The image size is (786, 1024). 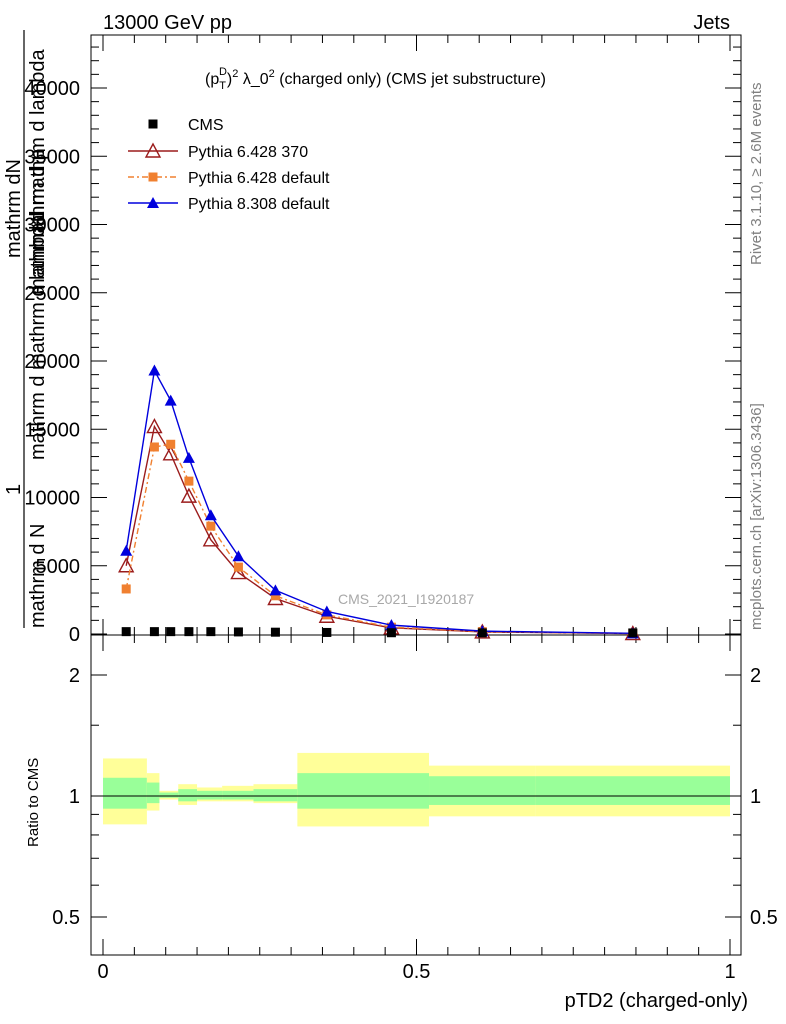 I want to click on ratio-tick-label-left: 0.5, so click(x=66, y=918).